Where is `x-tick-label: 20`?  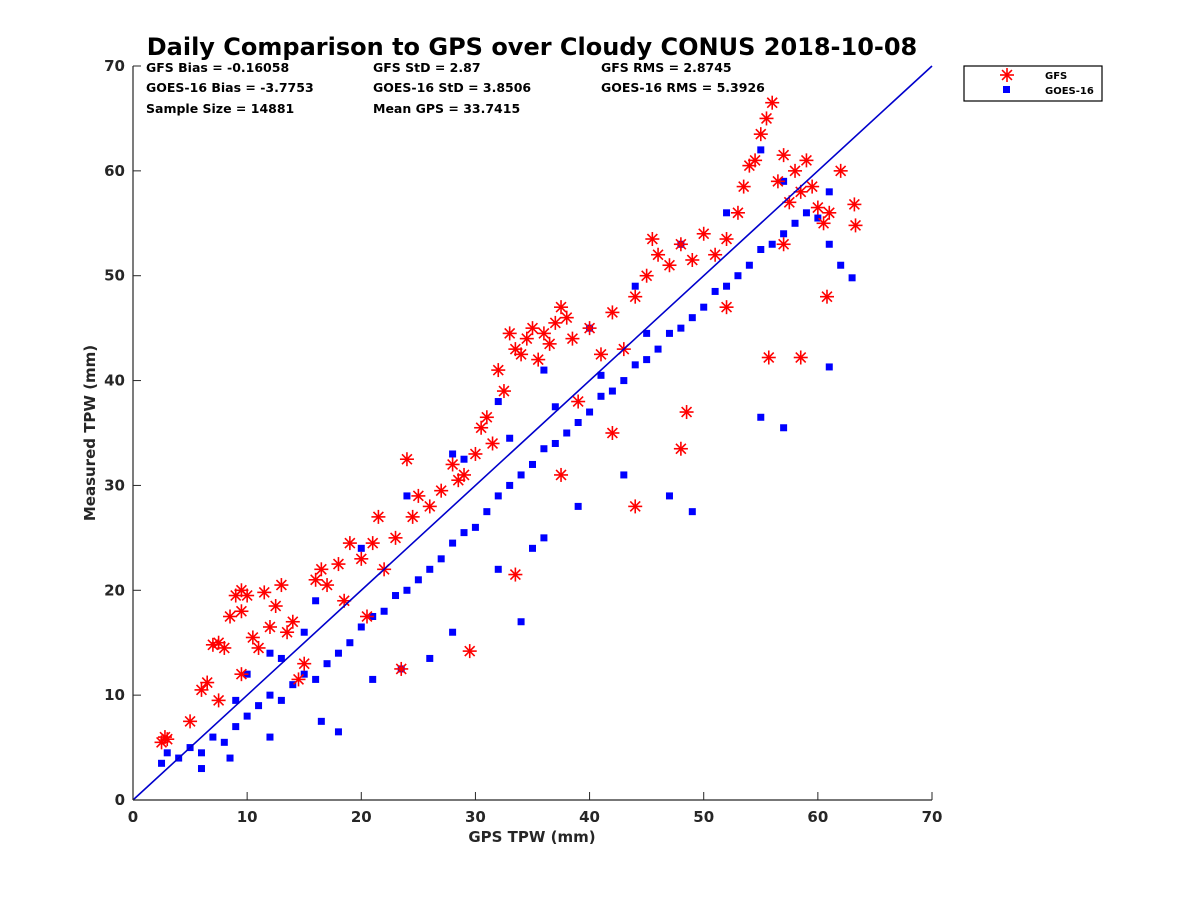
x-tick-label: 20 is located at coordinates (361, 817).